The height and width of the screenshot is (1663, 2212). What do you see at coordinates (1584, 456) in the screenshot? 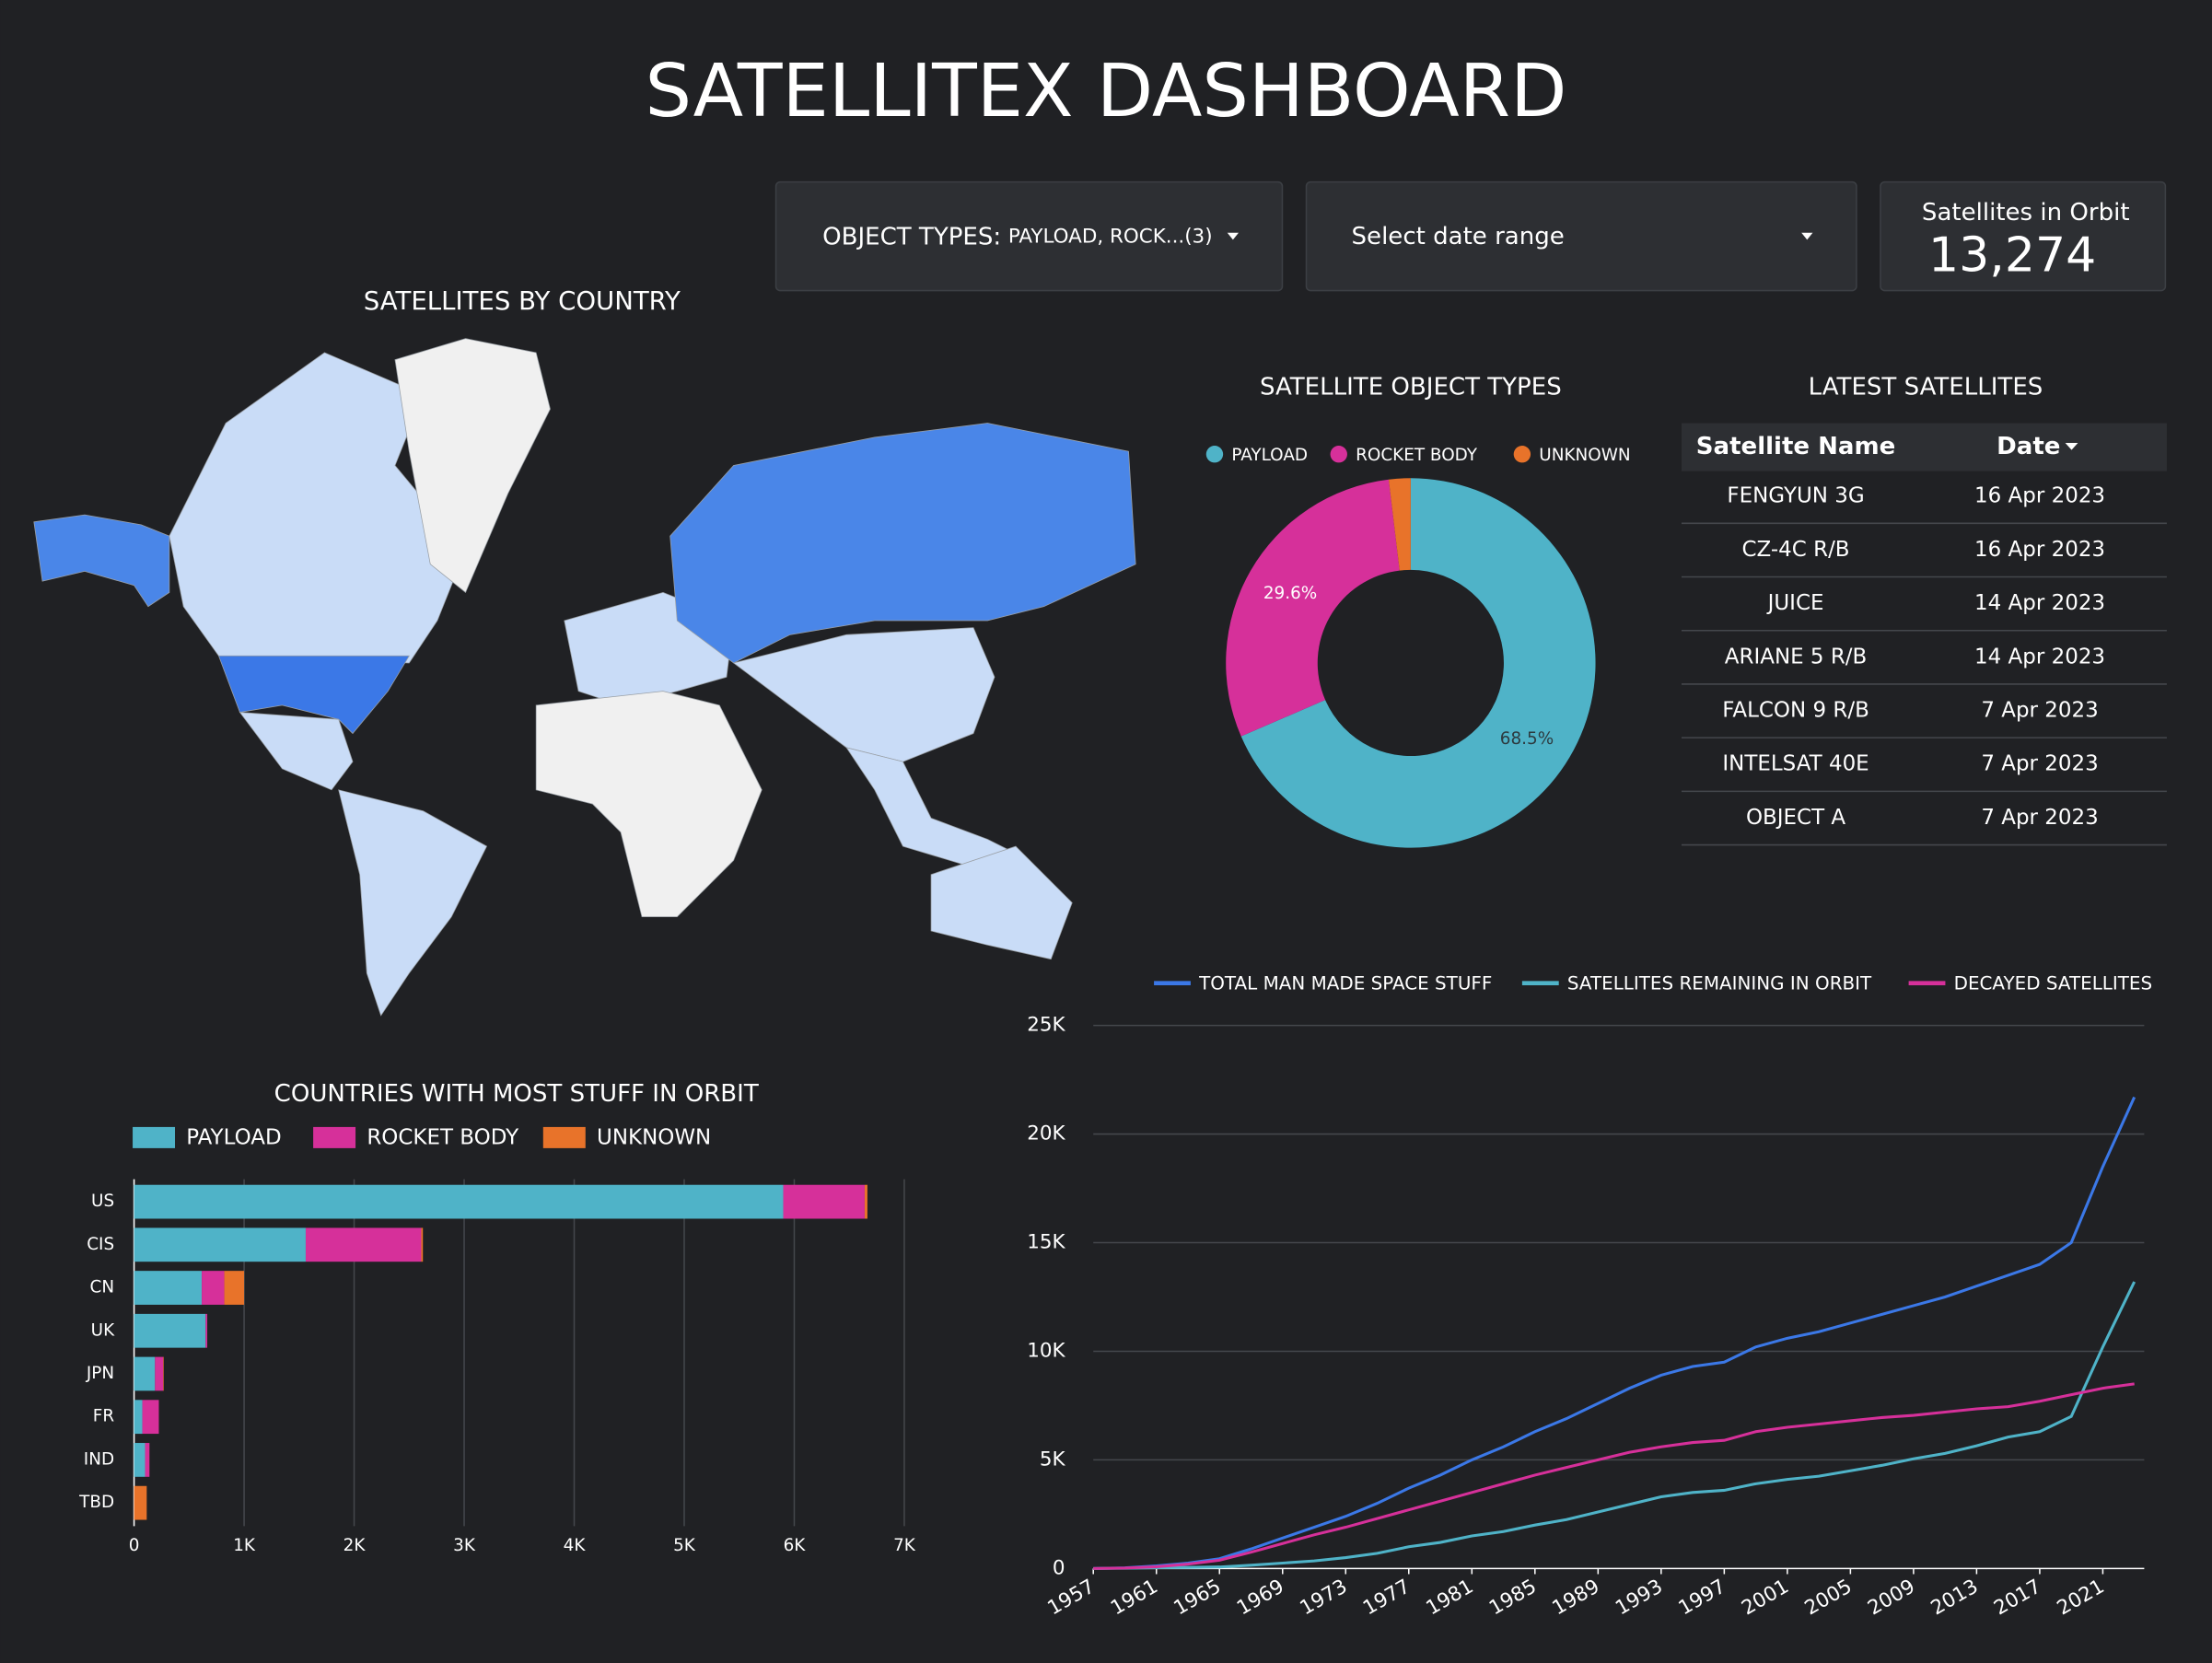
I see `legend-label: UNKNOWN` at bounding box center [1584, 456].